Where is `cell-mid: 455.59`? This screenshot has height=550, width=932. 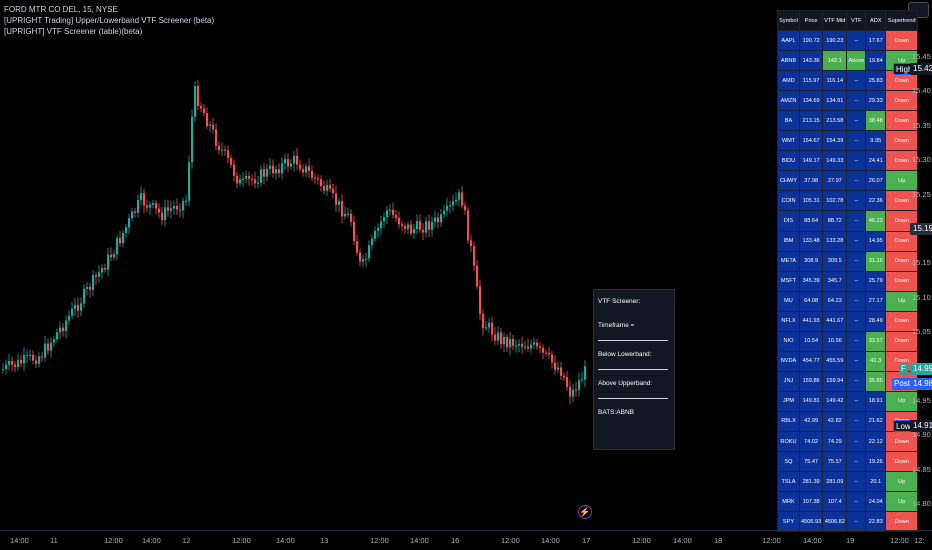 cell-mid: 455.59 is located at coordinates (835, 361).